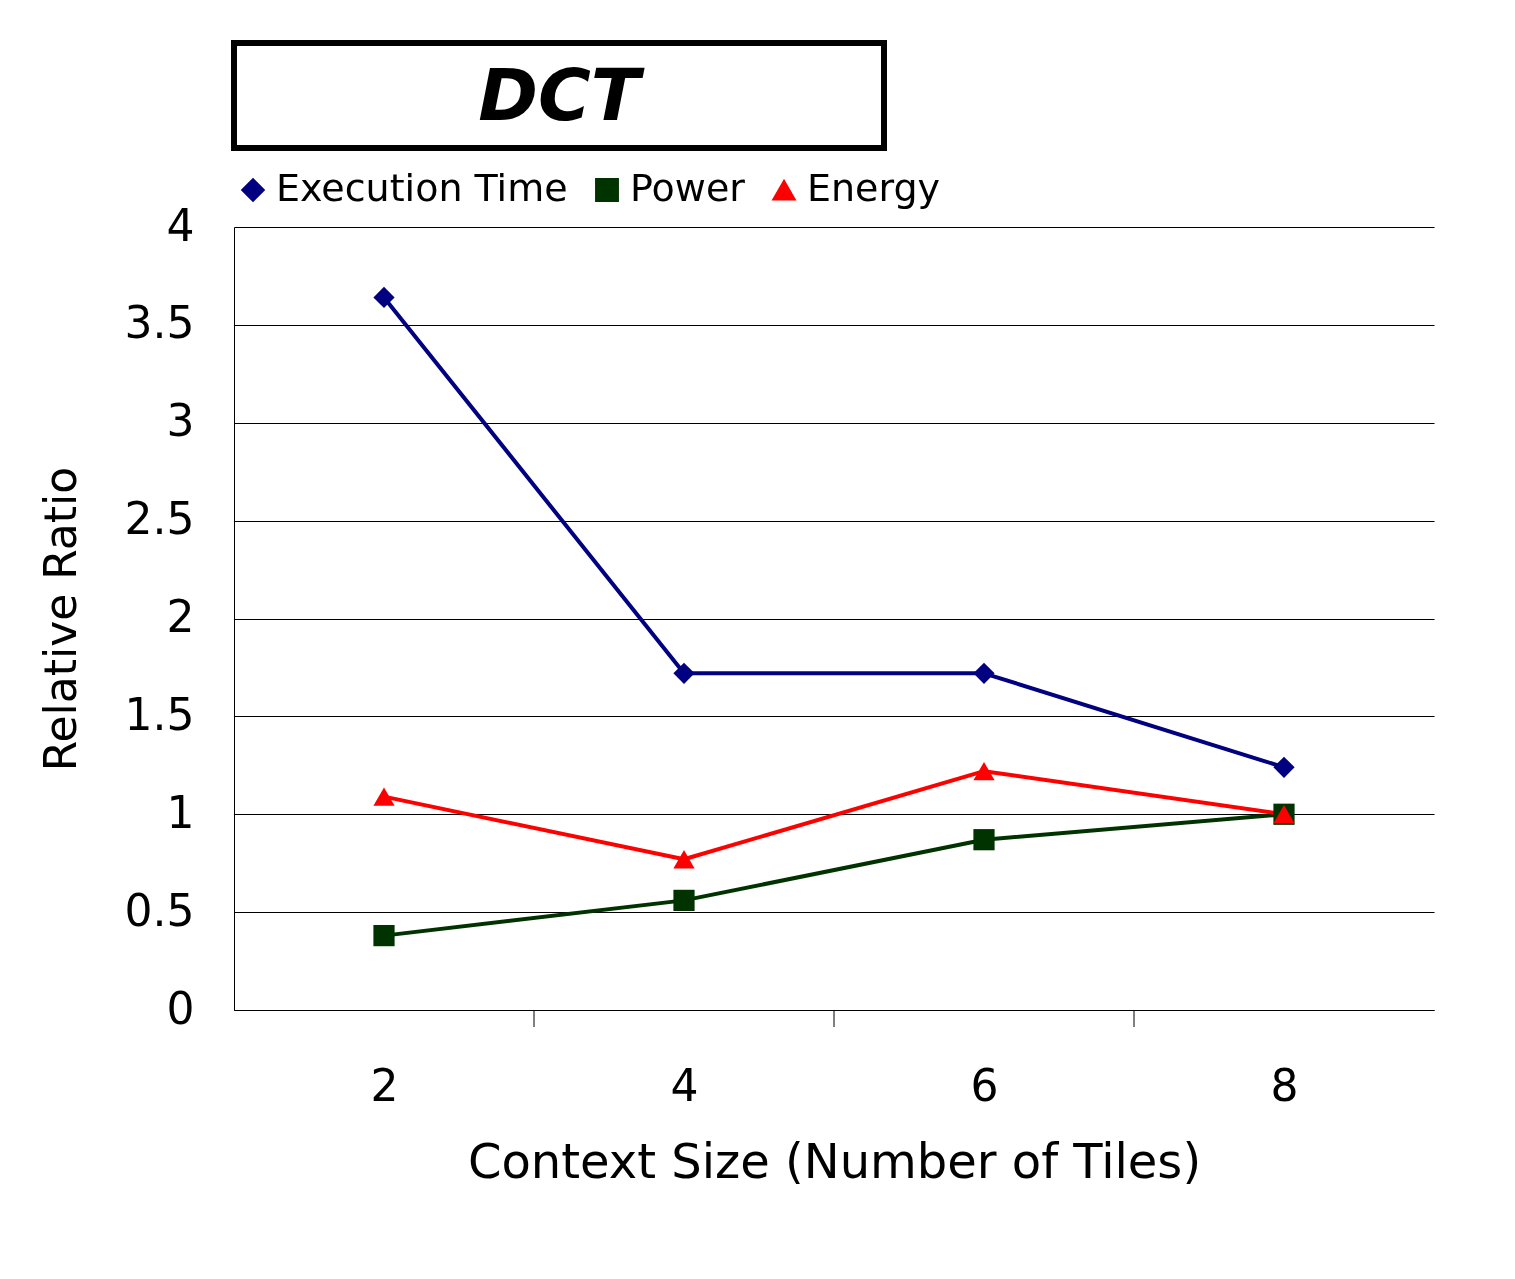  I want to click on x-tick-label: 8, so click(1284, 1085).